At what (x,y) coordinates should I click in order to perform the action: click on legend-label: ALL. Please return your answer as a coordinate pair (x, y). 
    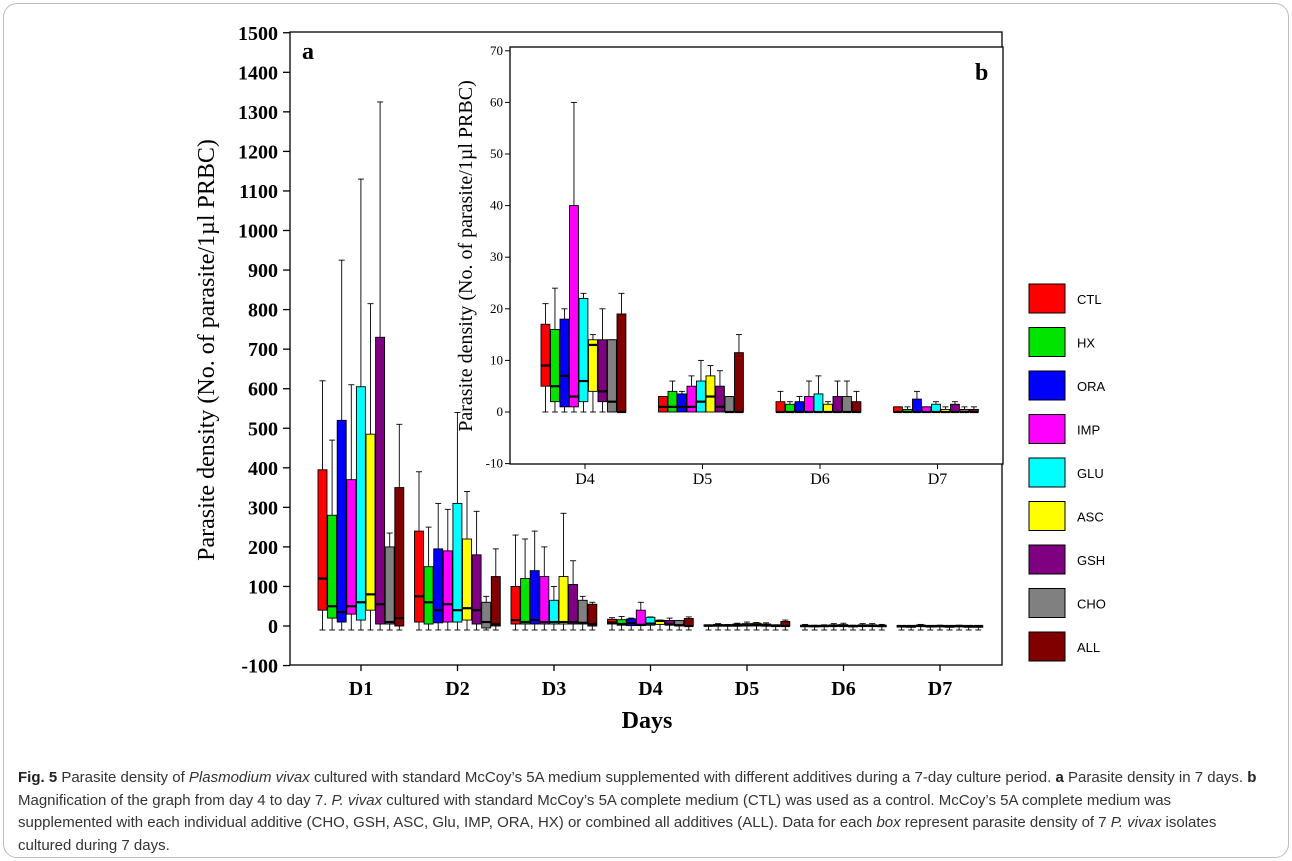
    Looking at the image, I should click on (1088, 647).